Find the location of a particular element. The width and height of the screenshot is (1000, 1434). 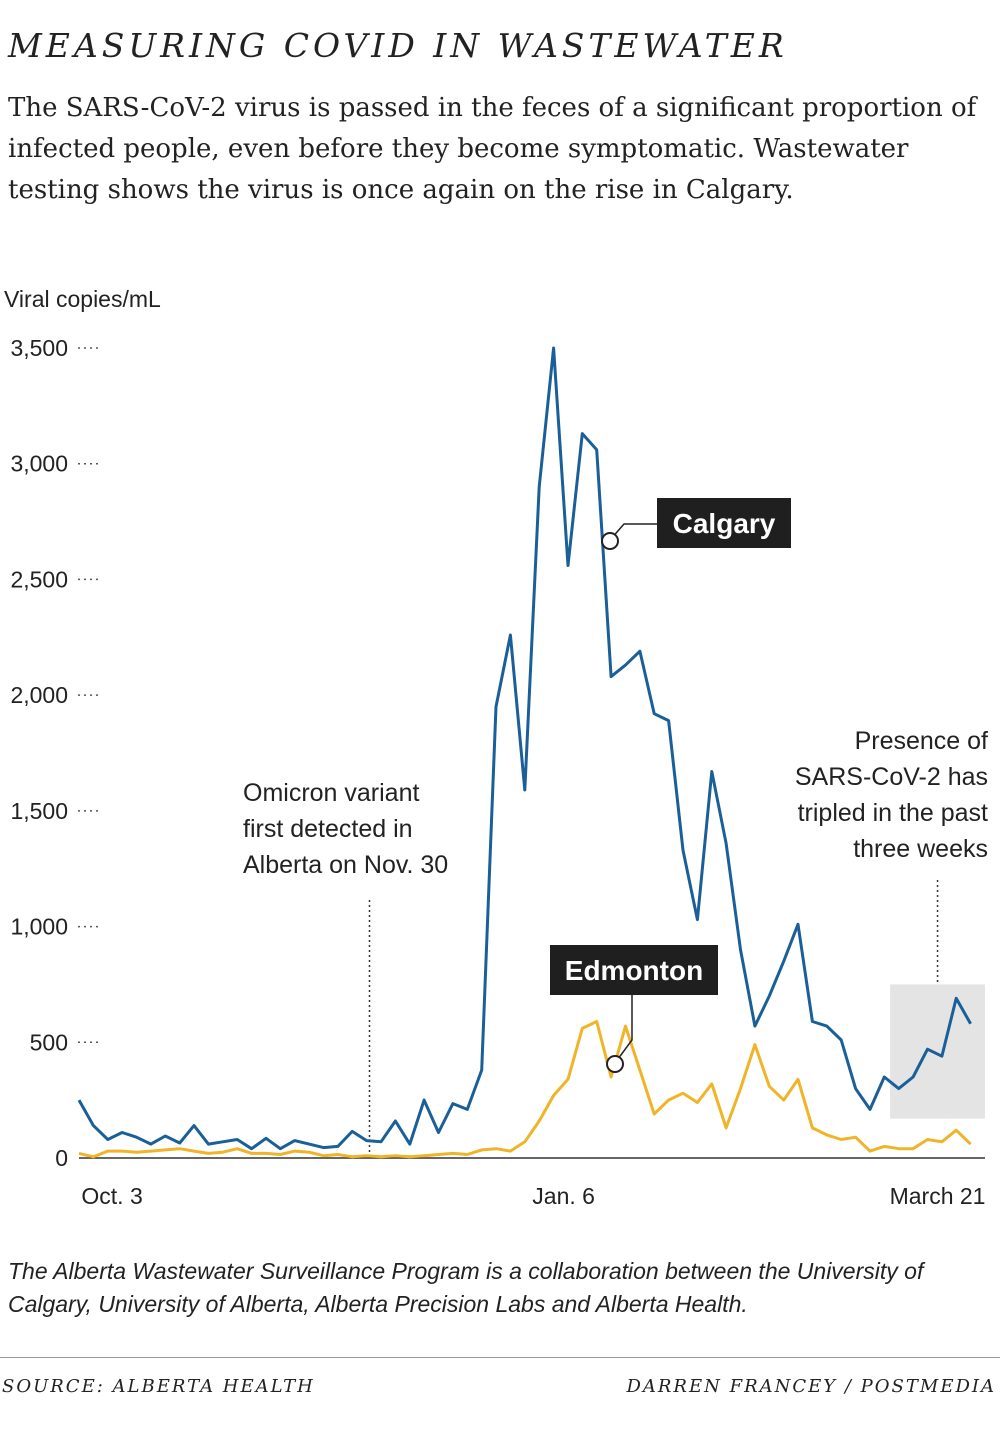

y-tick-label: 1,000 is located at coordinates (39, 927).